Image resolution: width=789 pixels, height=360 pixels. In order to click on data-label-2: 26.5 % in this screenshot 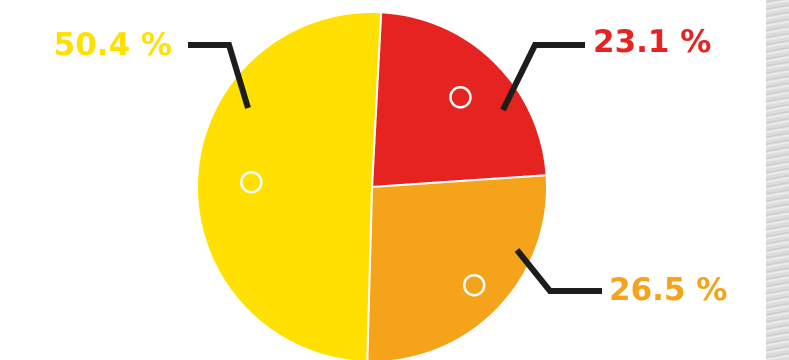, I will do `click(668, 290)`.